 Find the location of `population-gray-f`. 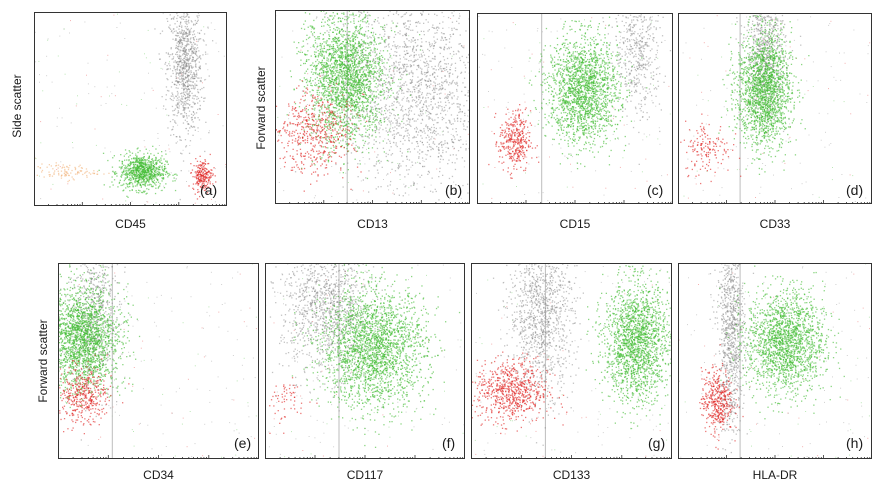

population-gray-f is located at coordinates (345, 337).